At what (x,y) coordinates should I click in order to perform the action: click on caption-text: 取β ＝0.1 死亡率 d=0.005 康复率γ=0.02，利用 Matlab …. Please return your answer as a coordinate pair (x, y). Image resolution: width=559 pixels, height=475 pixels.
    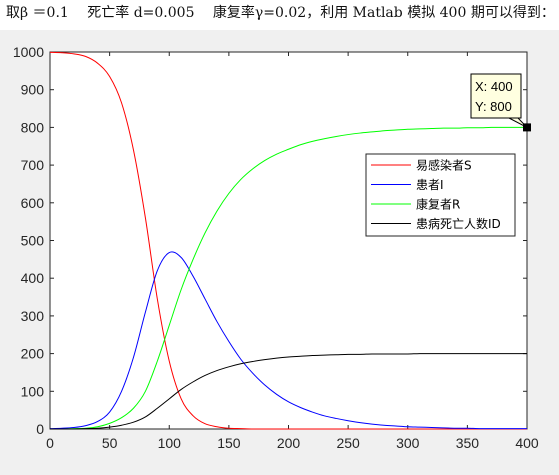
    Looking at the image, I should click on (280, 13).